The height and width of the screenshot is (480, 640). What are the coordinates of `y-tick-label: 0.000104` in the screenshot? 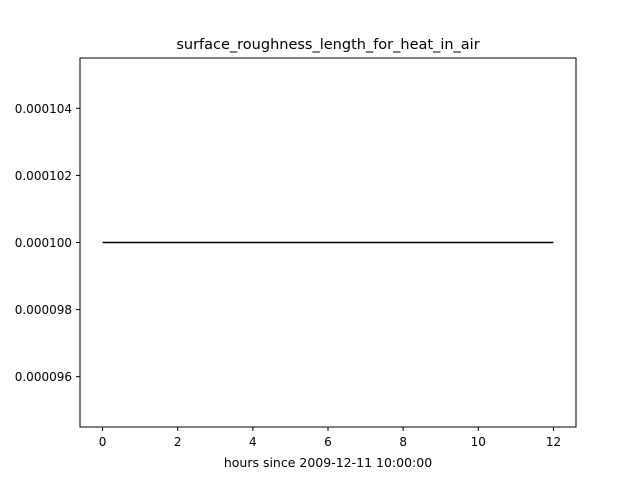 It's located at (43, 109).